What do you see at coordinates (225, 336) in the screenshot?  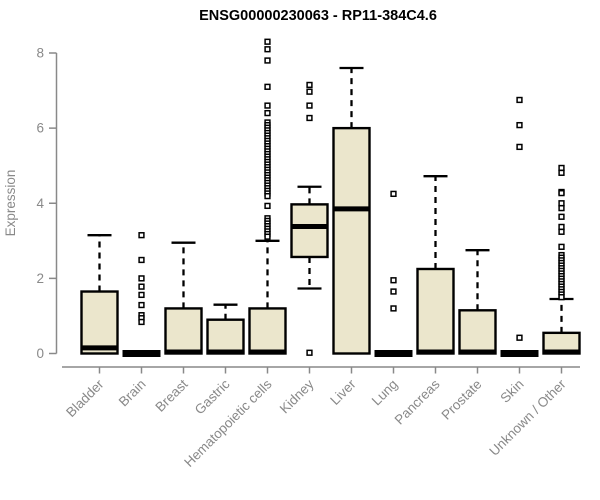 I see `box-gastric` at bounding box center [225, 336].